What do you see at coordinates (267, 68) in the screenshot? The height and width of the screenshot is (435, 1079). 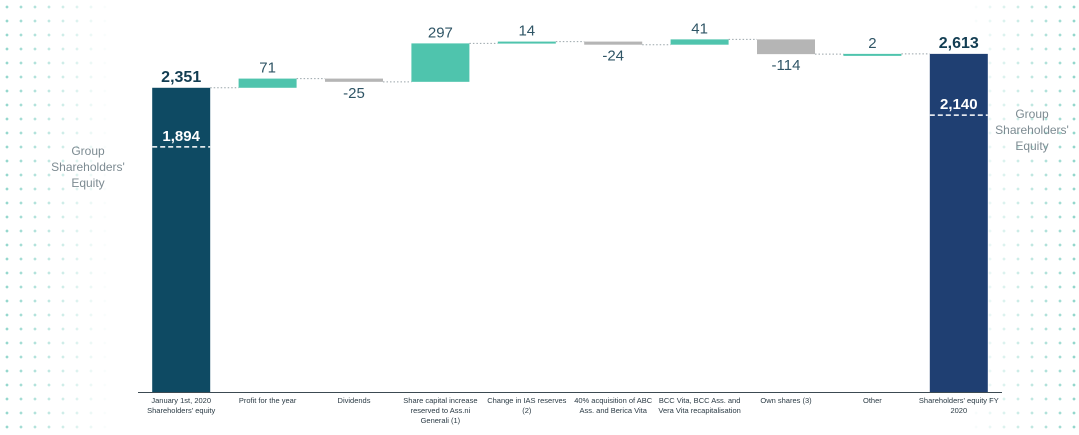 I see `value-label-1: 71` at bounding box center [267, 68].